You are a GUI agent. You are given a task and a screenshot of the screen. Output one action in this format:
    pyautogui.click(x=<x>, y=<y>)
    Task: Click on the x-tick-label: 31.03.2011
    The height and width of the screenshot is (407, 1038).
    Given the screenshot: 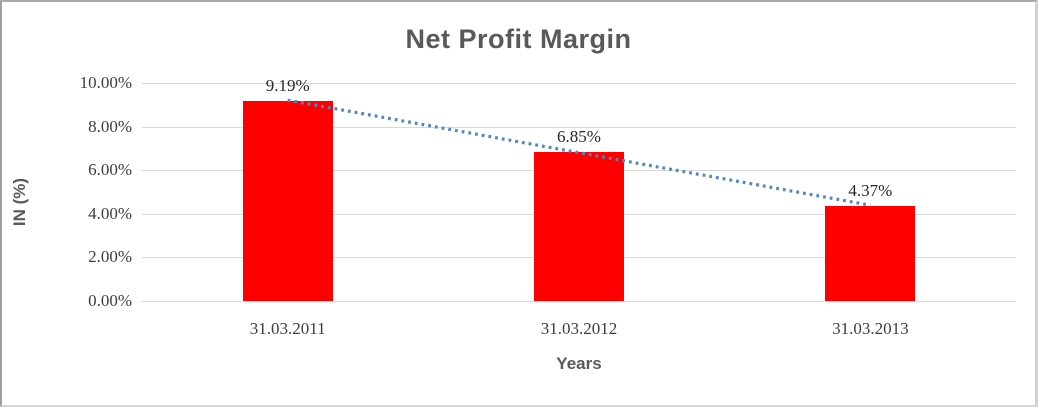 What is the action you would take?
    pyautogui.click(x=287, y=328)
    